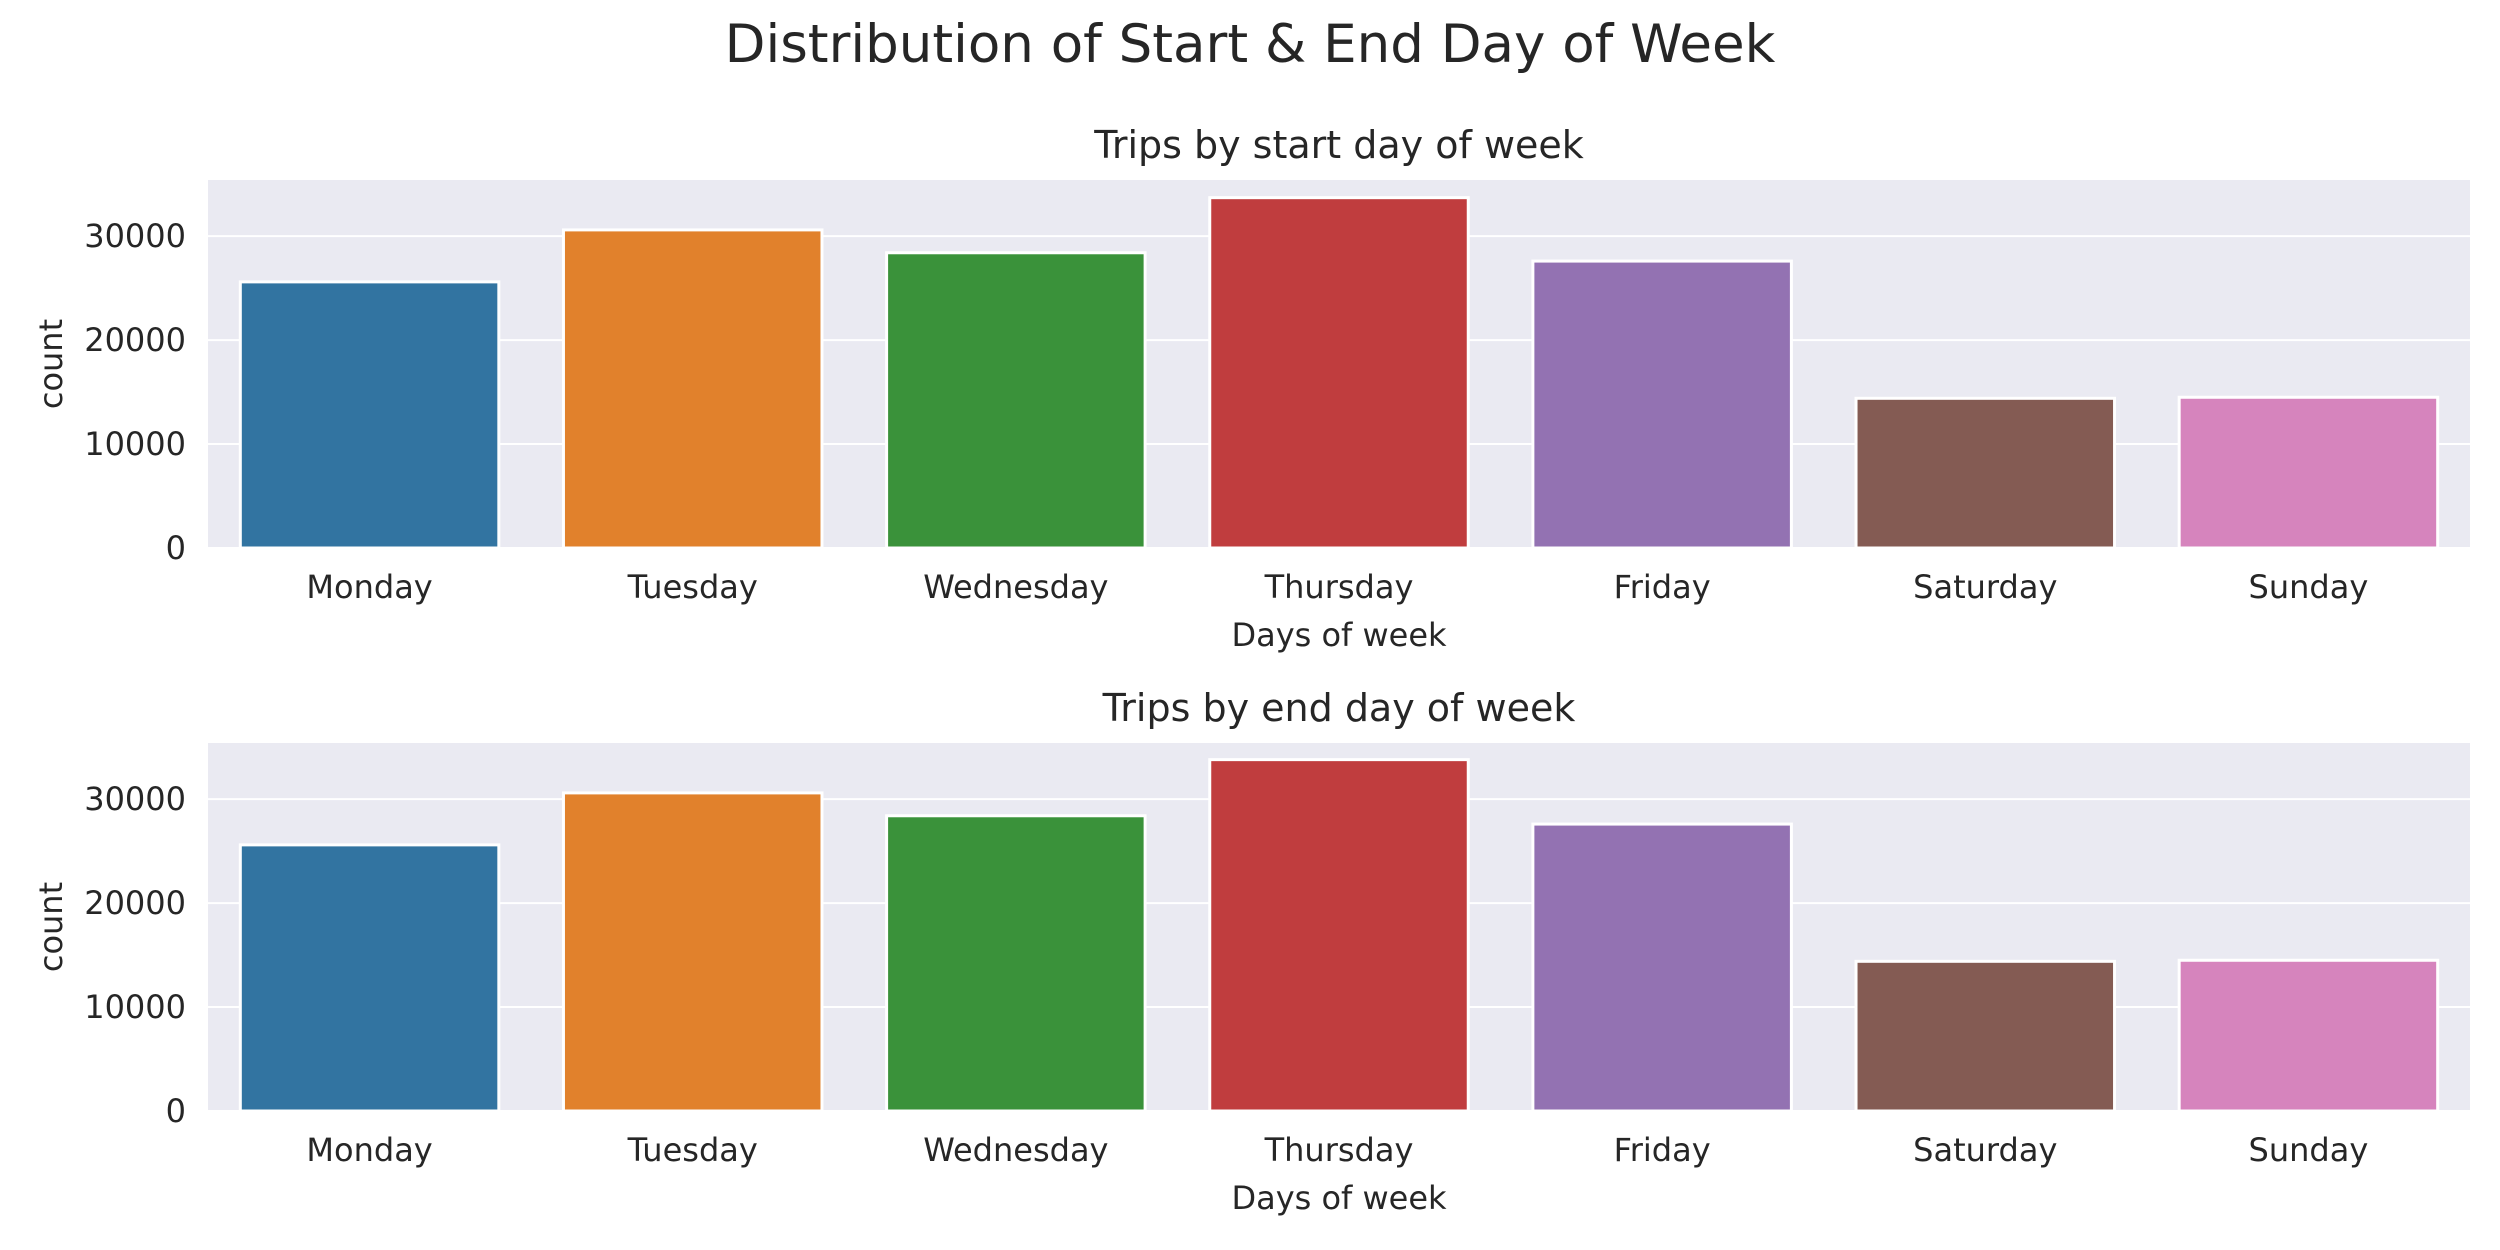 The image size is (2500, 1250). Describe the element at coordinates (1339, 708) in the screenshot. I see `chart-title: Trips by end day of week` at that location.